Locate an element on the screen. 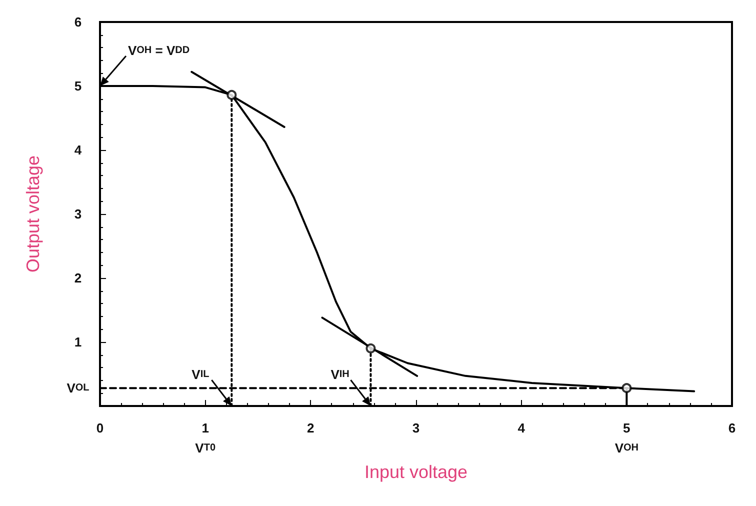  y-tick-label: 6 is located at coordinates (78, 22).